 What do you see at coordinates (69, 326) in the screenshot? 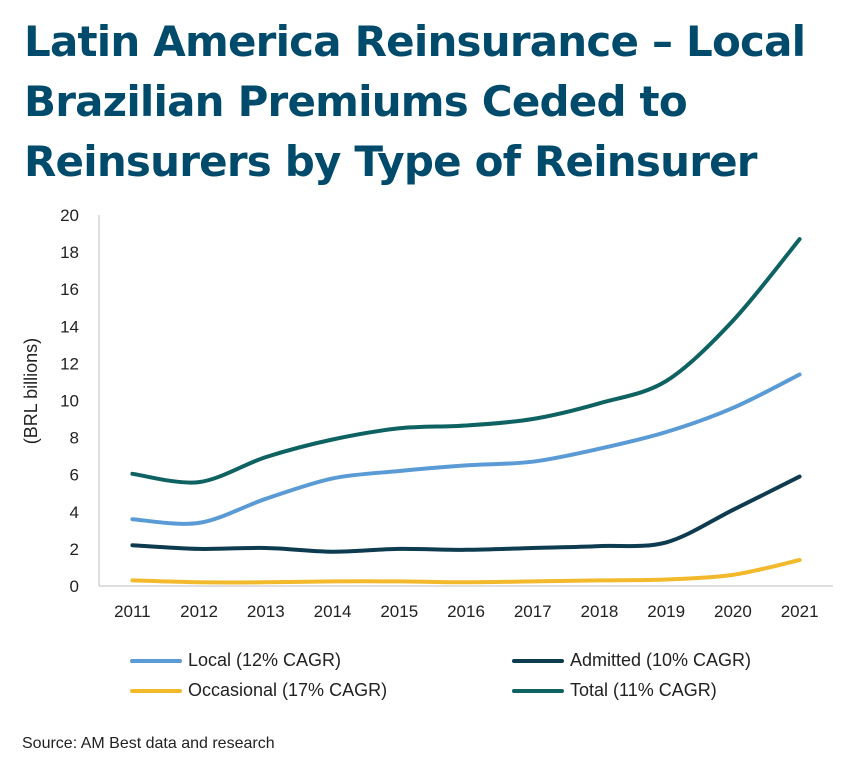
I see `y-tick-label: 14` at bounding box center [69, 326].